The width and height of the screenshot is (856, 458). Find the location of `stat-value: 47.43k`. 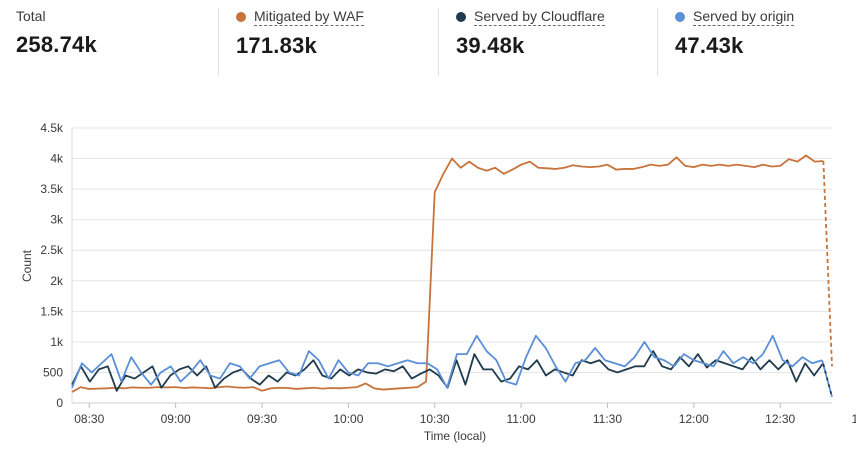

stat-value: 47.43k is located at coordinates (709, 45).